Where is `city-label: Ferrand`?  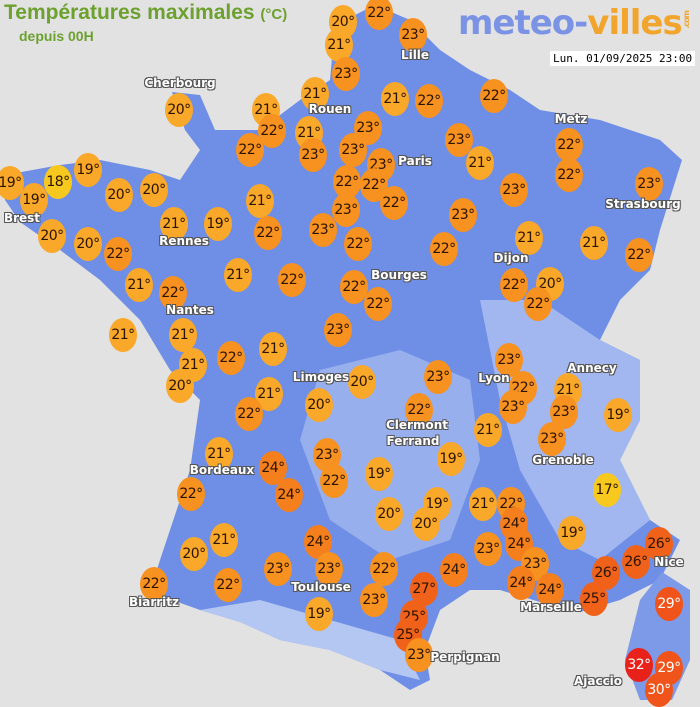
city-label: Ferrand is located at coordinates (413, 441).